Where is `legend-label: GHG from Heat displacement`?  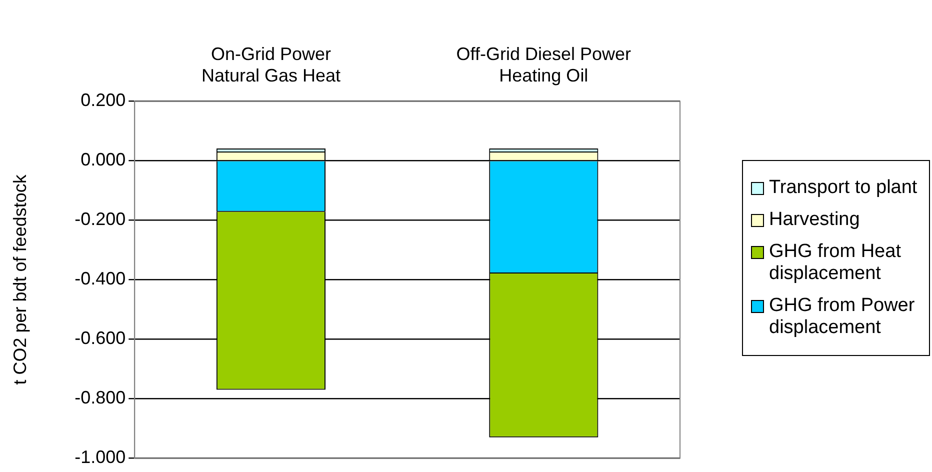 legend-label: GHG from Heat displacement is located at coordinates (835, 263).